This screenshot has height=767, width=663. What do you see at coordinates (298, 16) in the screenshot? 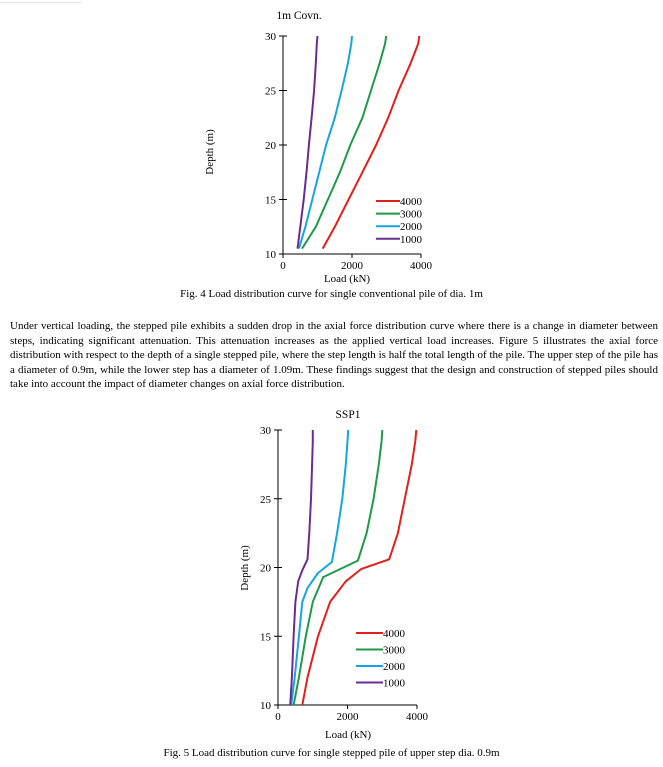
I see `chart-title: 1m Covn.` at bounding box center [298, 16].